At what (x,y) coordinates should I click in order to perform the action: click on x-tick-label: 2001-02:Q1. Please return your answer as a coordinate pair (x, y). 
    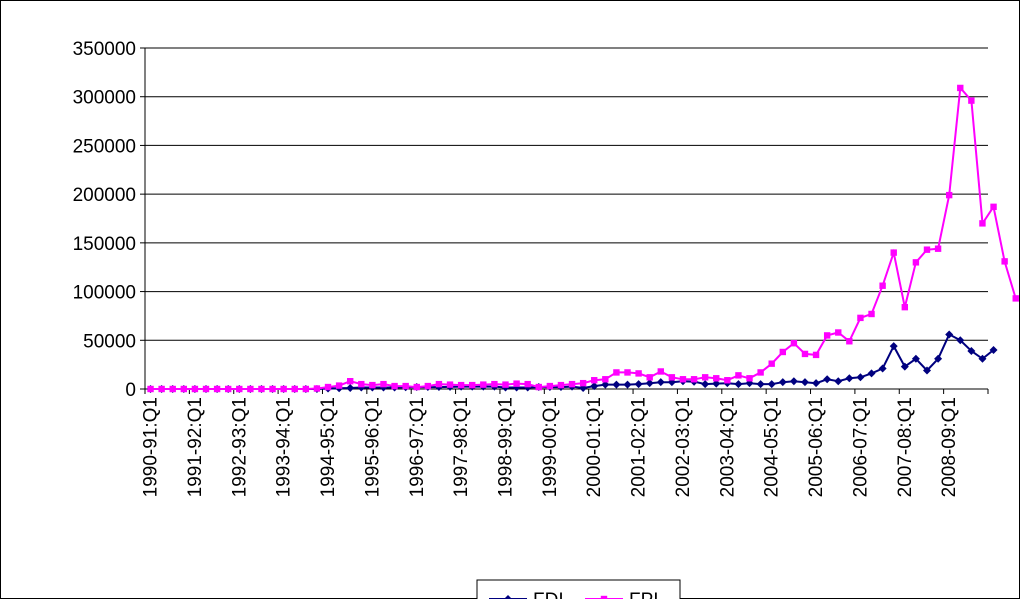
    Looking at the image, I should click on (639, 447).